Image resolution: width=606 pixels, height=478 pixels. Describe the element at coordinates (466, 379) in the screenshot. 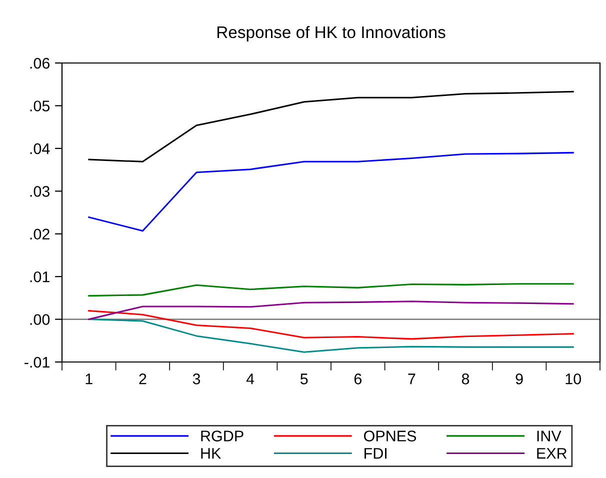

I see `x-tick-label: 8` at that location.